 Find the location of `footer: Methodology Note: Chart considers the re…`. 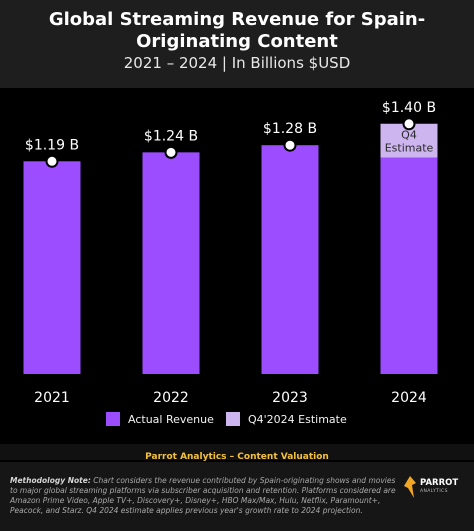

footer: Methodology Note: Chart considers the re… is located at coordinates (237, 496).